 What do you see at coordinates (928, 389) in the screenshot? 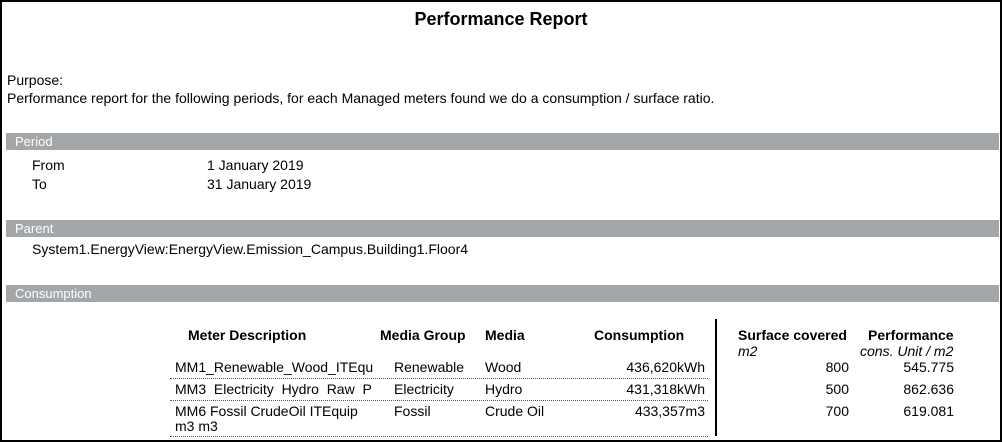
I see `performance-cell: 862.636` at bounding box center [928, 389].